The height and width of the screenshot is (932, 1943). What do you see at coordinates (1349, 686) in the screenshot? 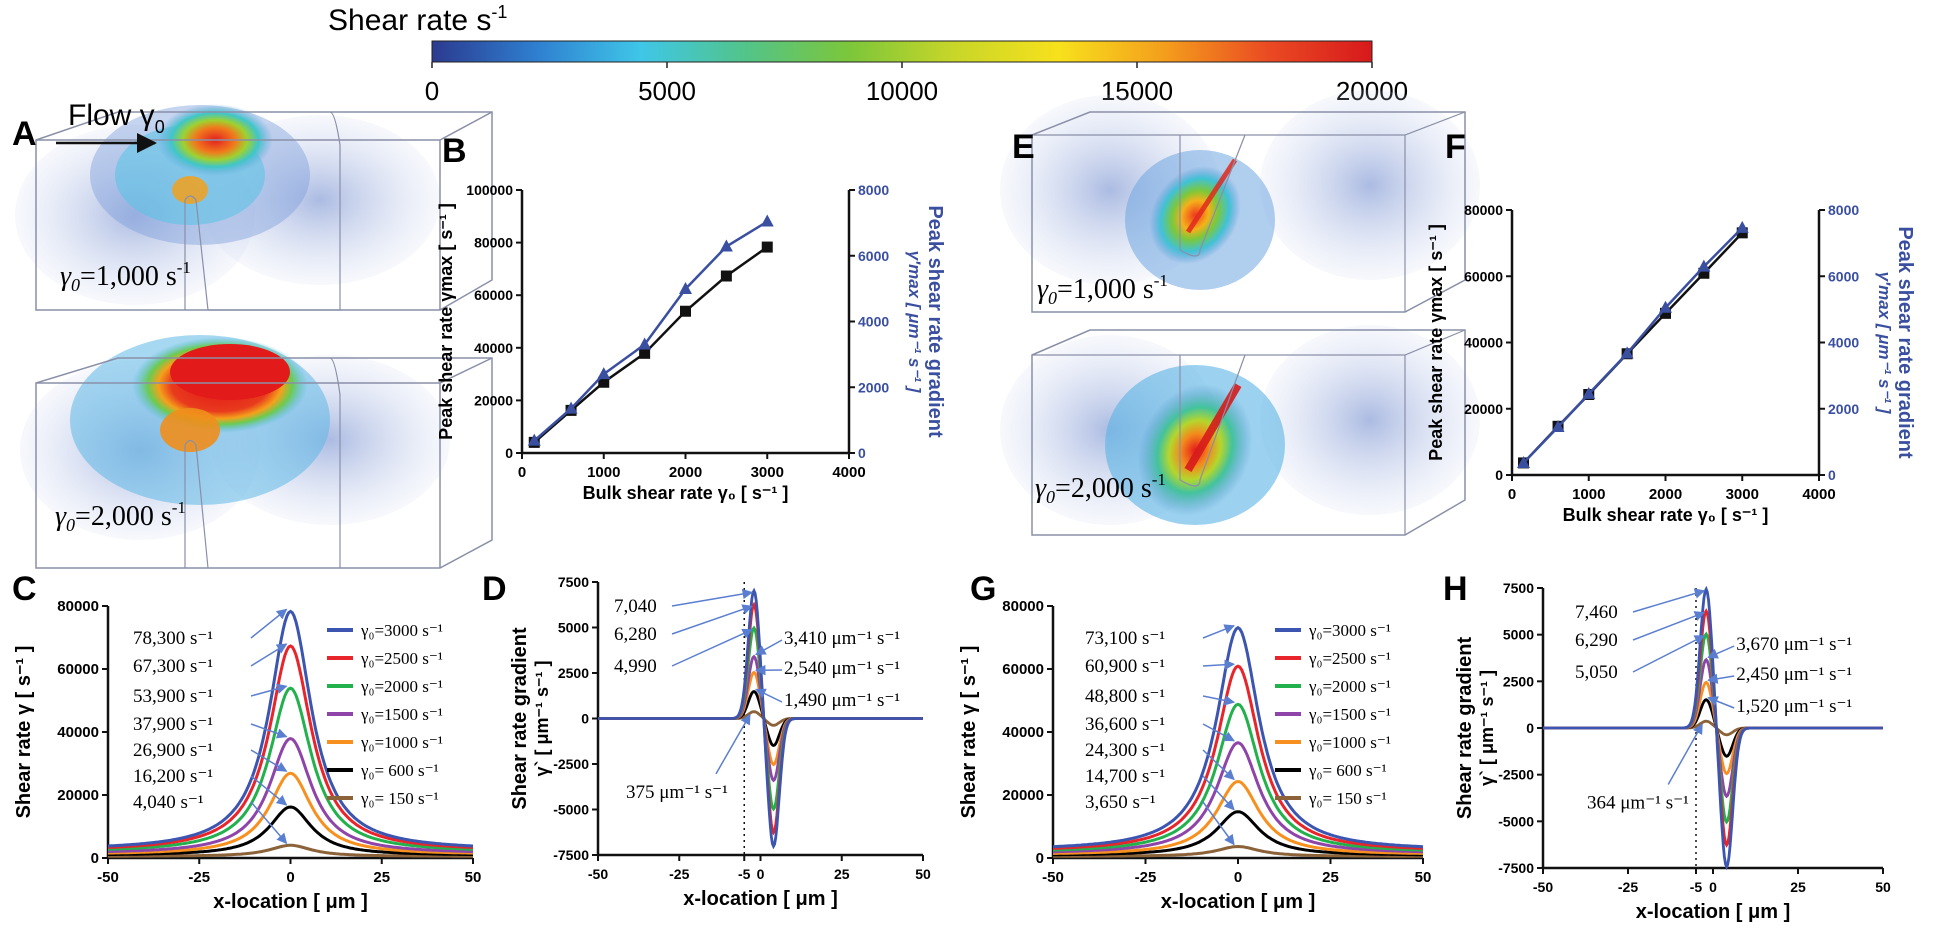
I see `legend-label: γ₀=2000 s⁻¹` at bounding box center [1349, 686].